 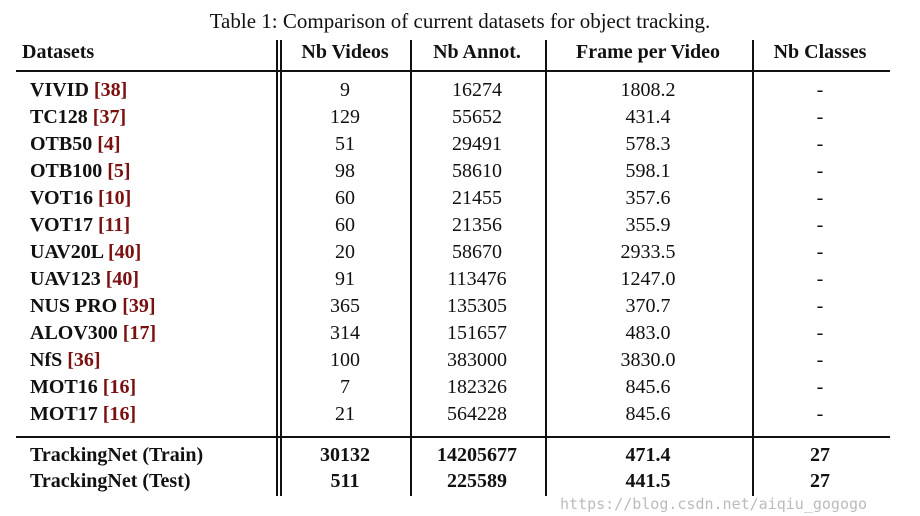 I want to click on dataset-label: UAV20L, so click(x=66, y=252).